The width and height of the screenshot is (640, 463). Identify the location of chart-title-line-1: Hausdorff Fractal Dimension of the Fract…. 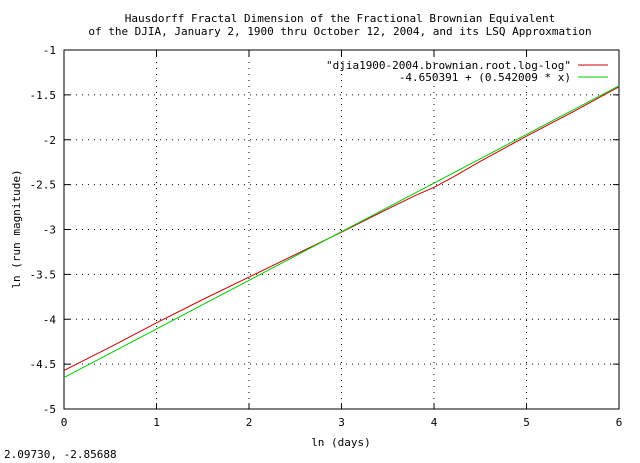
(340, 18).